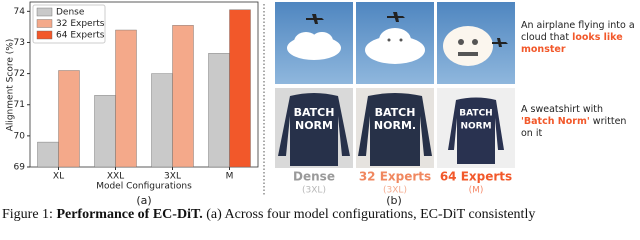 This screenshot has width=640, height=240. Describe the element at coordinates (314, 177) in the screenshot. I see `column-name: Dense` at that location.